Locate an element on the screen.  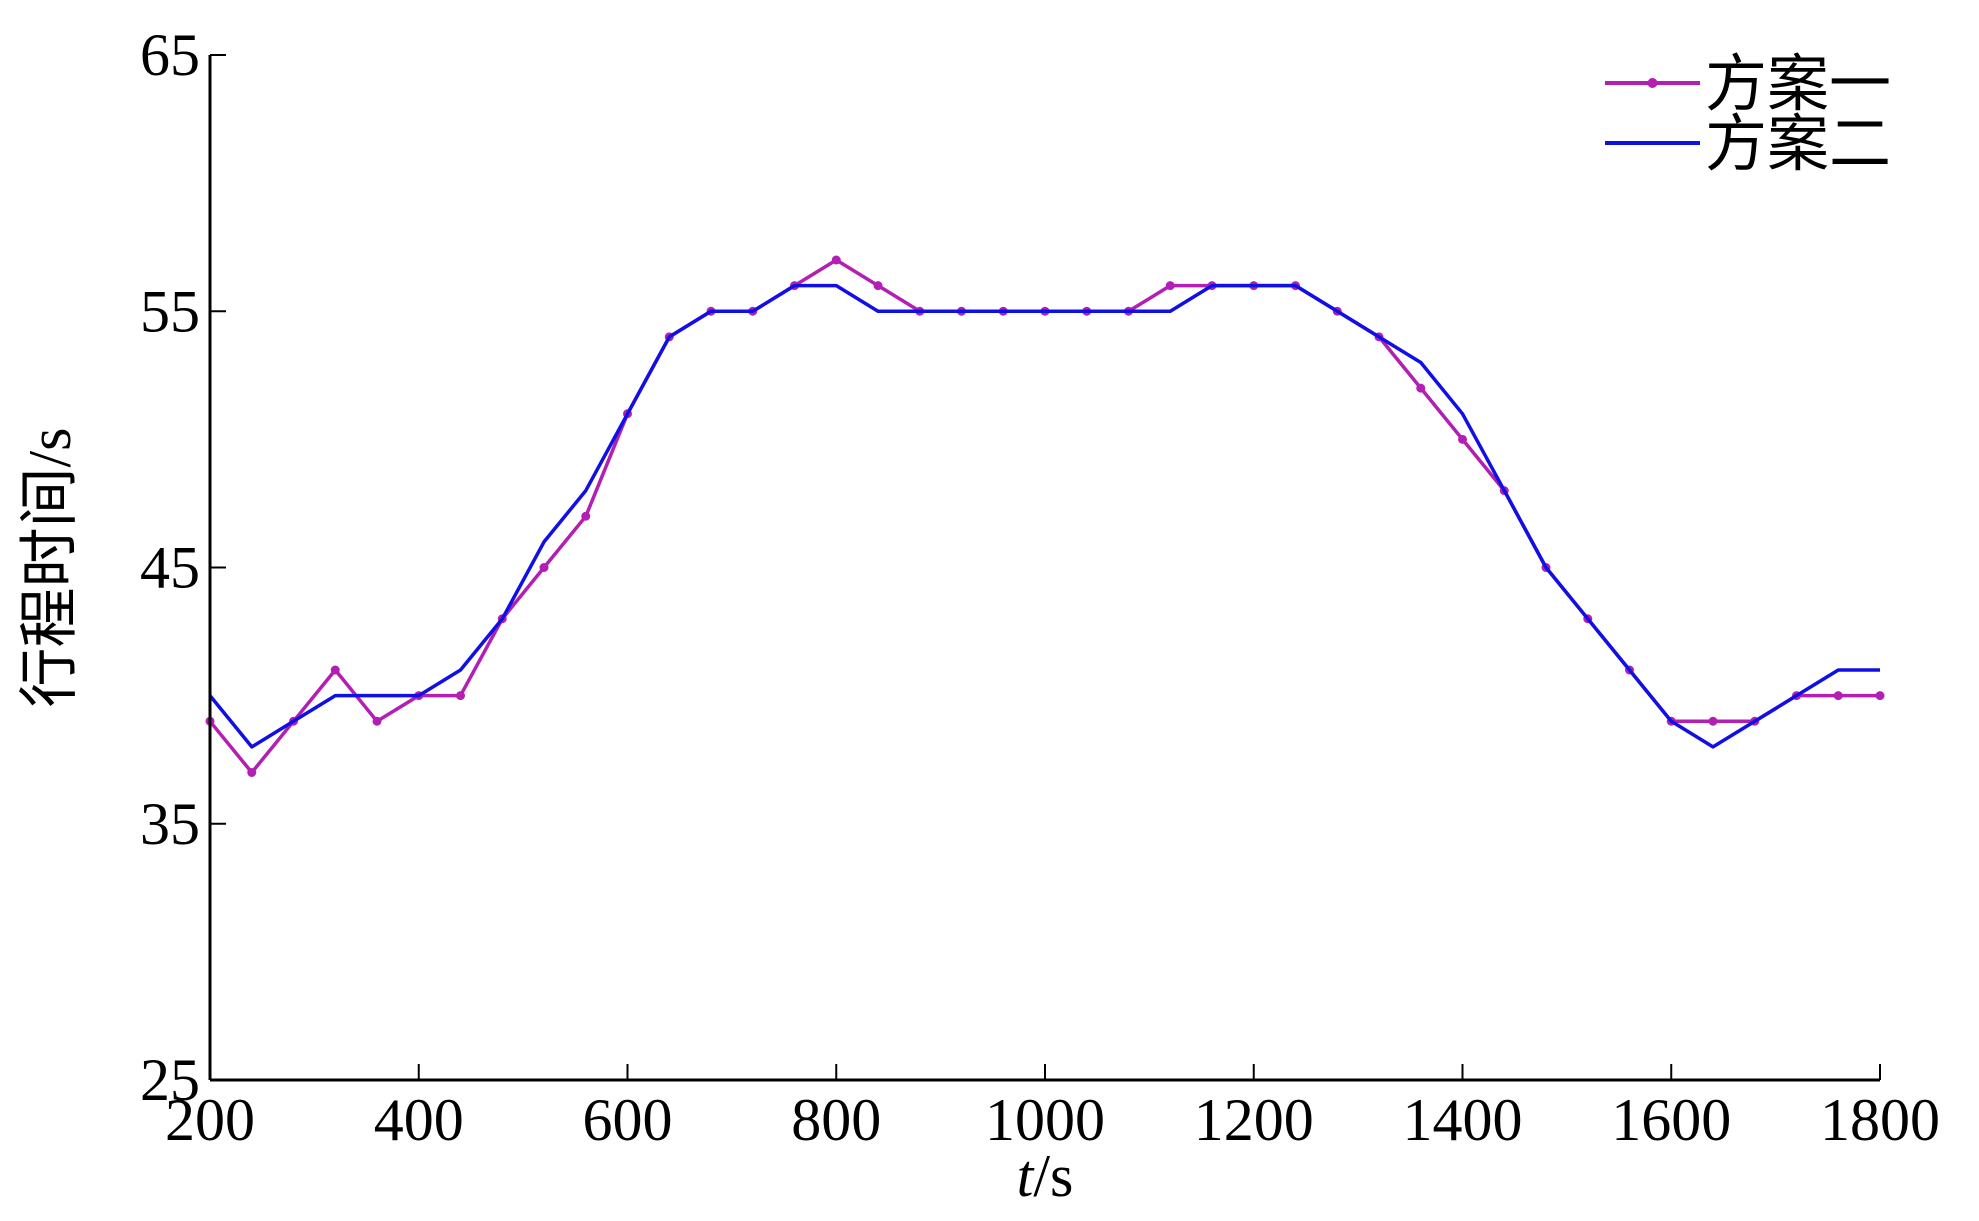
x-tick-label: 1000 is located at coordinates (1045, 1120).